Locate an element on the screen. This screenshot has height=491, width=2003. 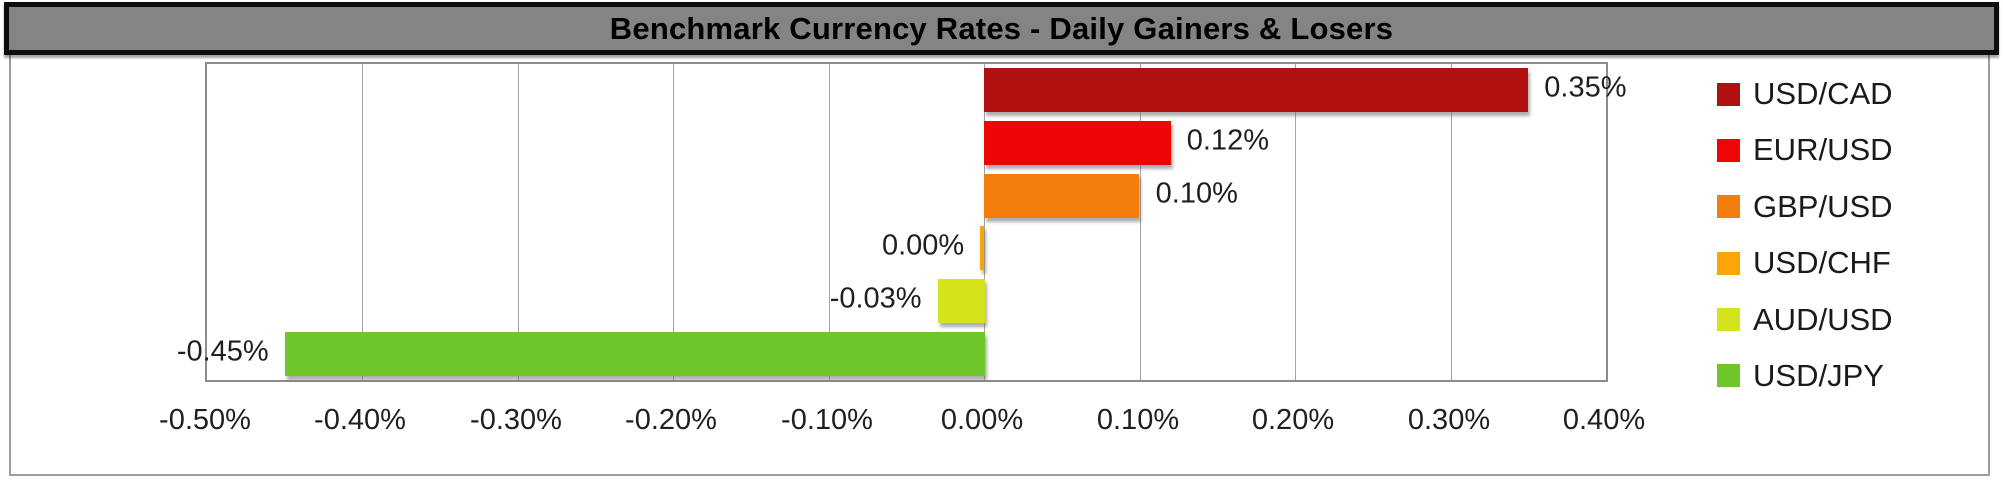
legend-item-eur-usd: EUR/USD is located at coordinates (1847, 150).